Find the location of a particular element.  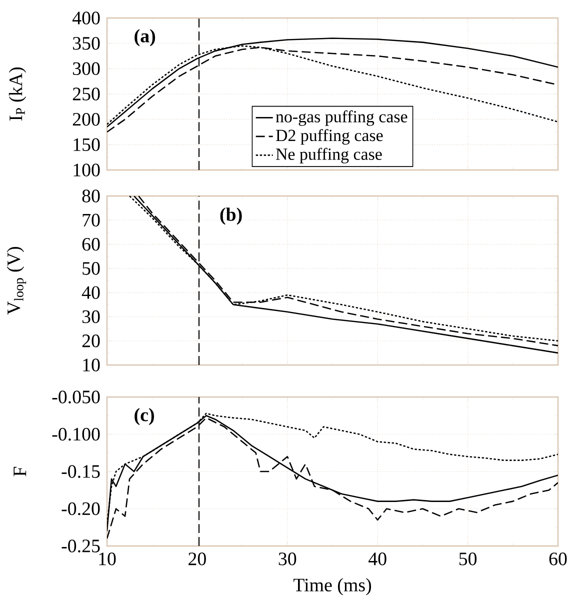

legend-label: no-gas puffing case is located at coordinates (342, 118).